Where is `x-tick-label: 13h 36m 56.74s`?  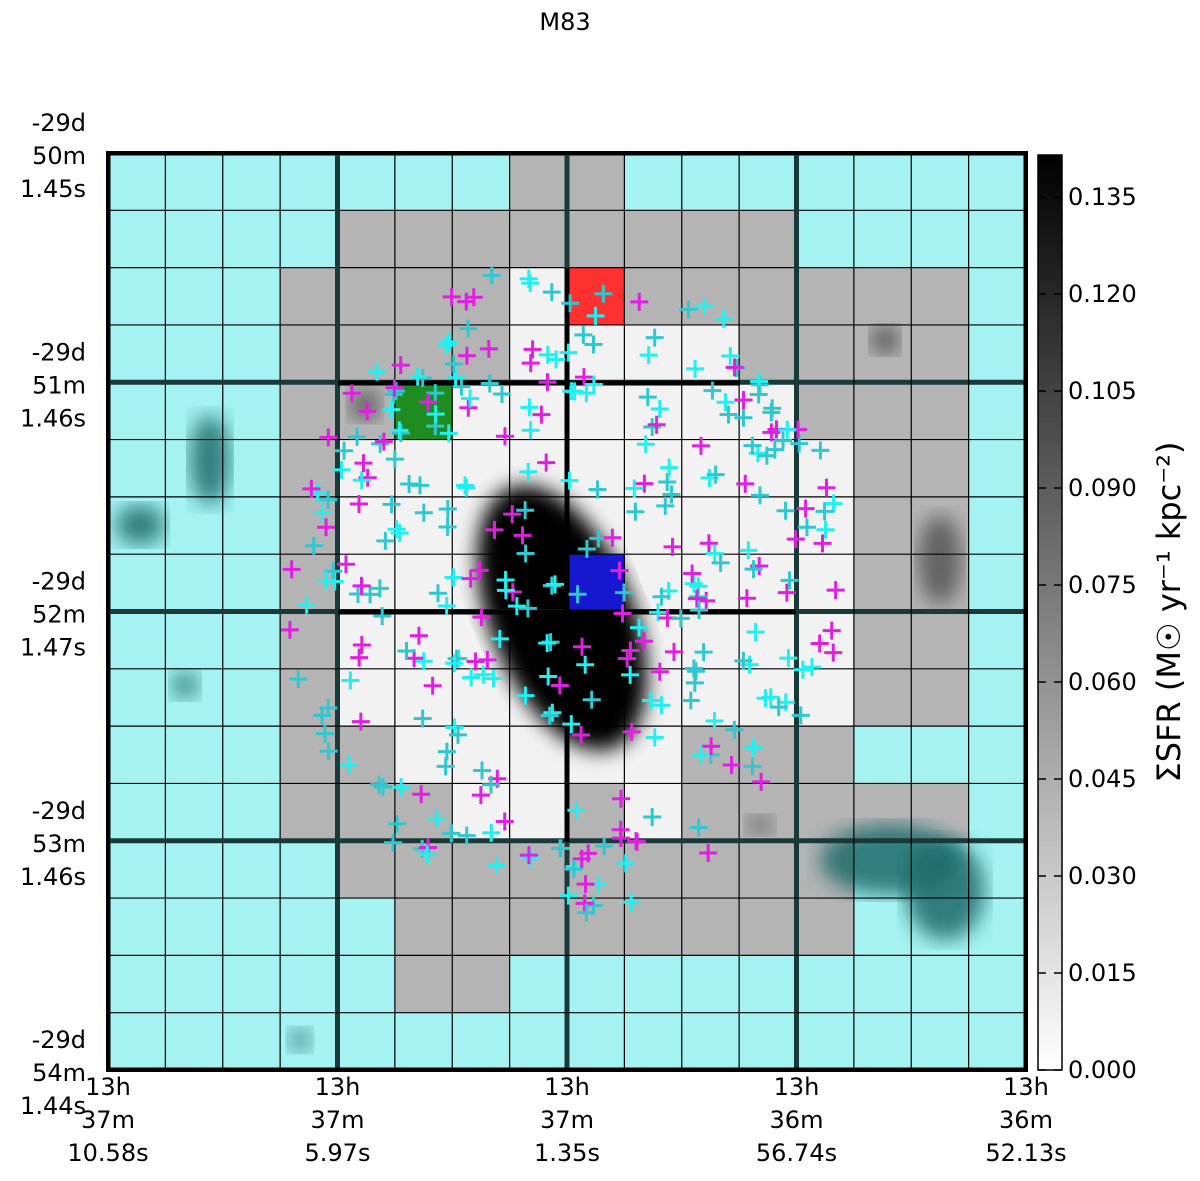 x-tick-label: 13h 36m 56.74s is located at coordinates (796, 1120).